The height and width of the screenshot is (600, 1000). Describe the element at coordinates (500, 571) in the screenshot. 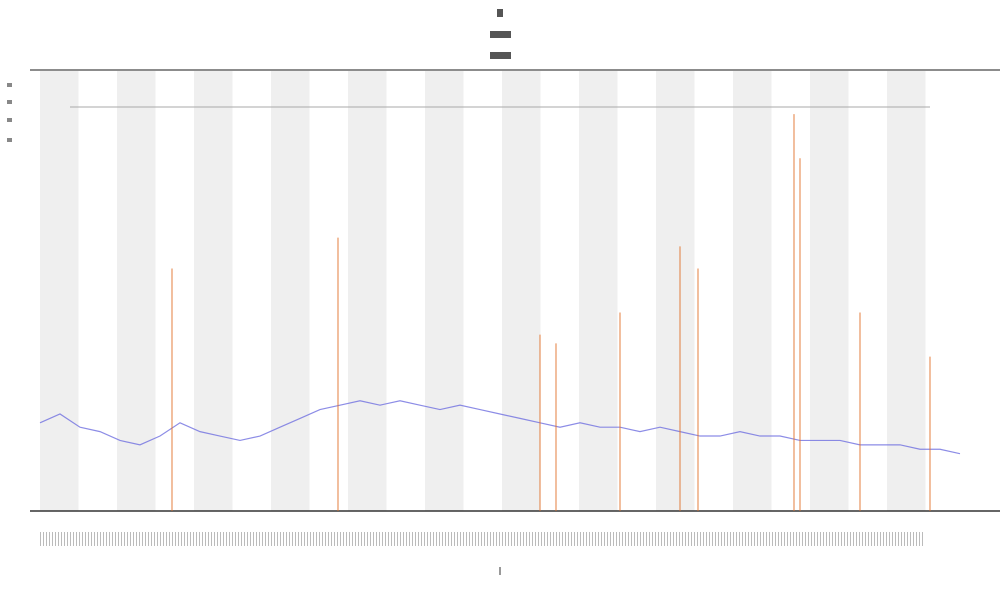

I see `x-axis-title-glyph` at that location.